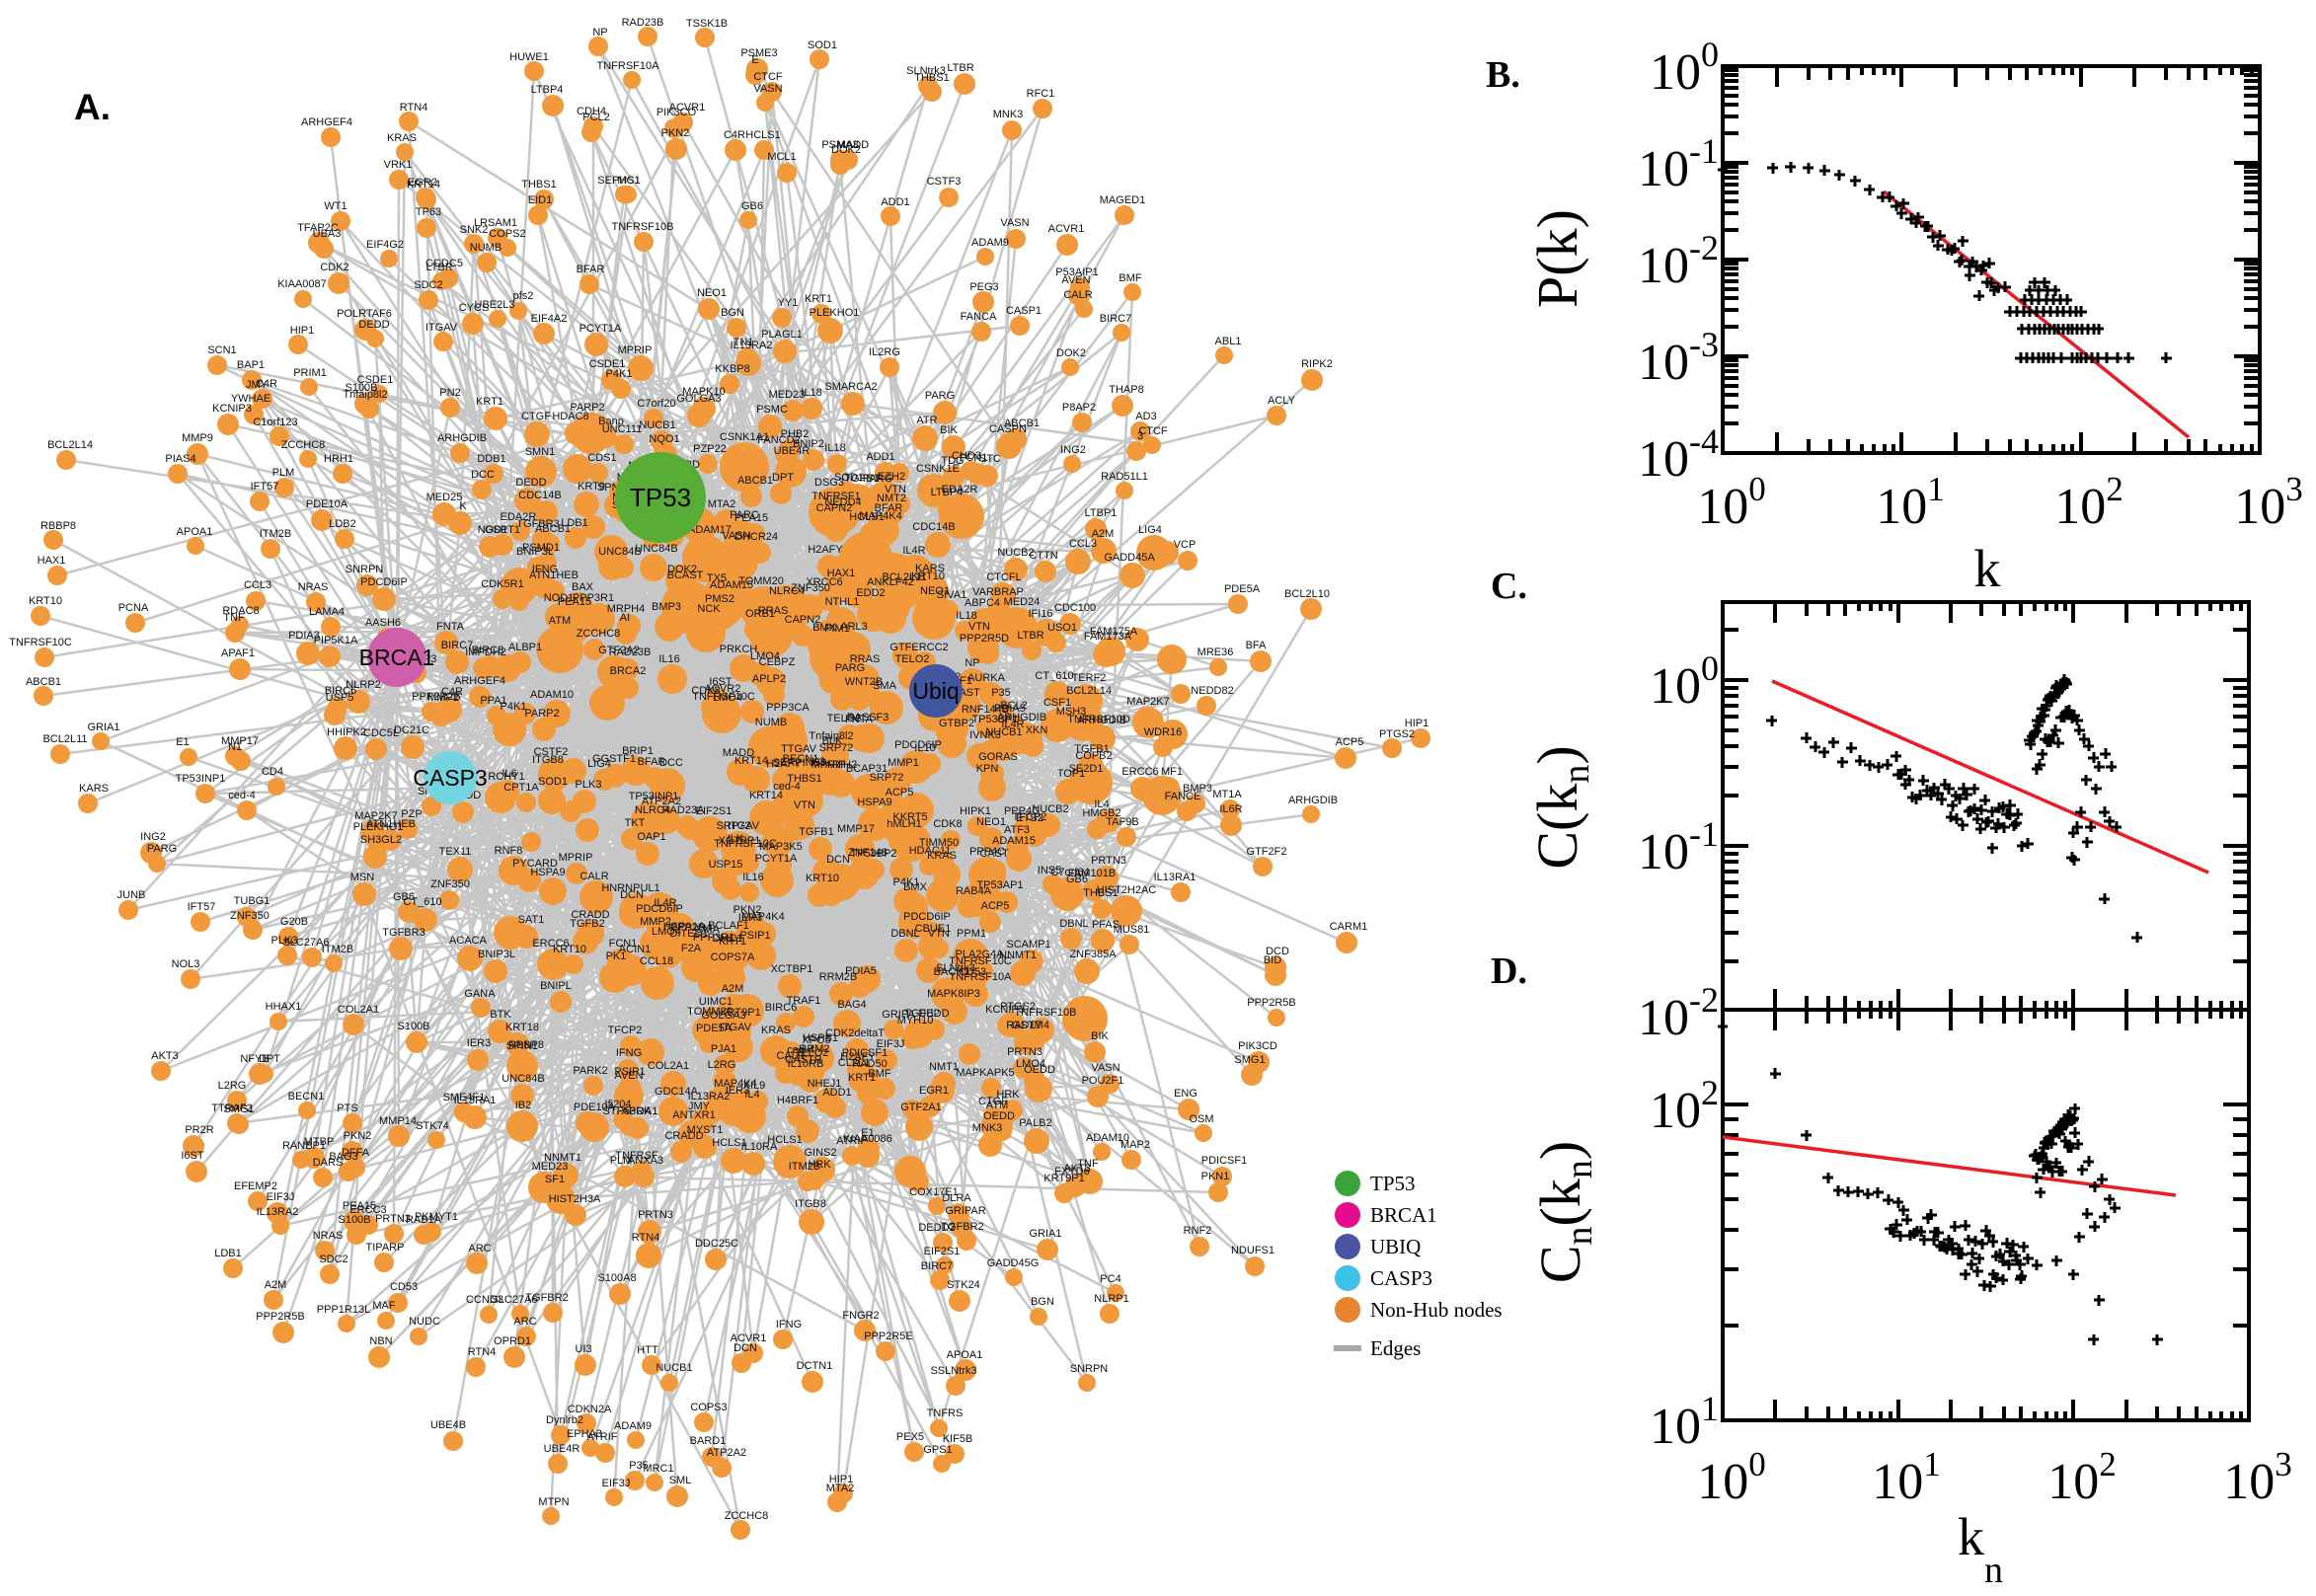  I want to click on svg-text: TFAP2C, so click(318, 228).